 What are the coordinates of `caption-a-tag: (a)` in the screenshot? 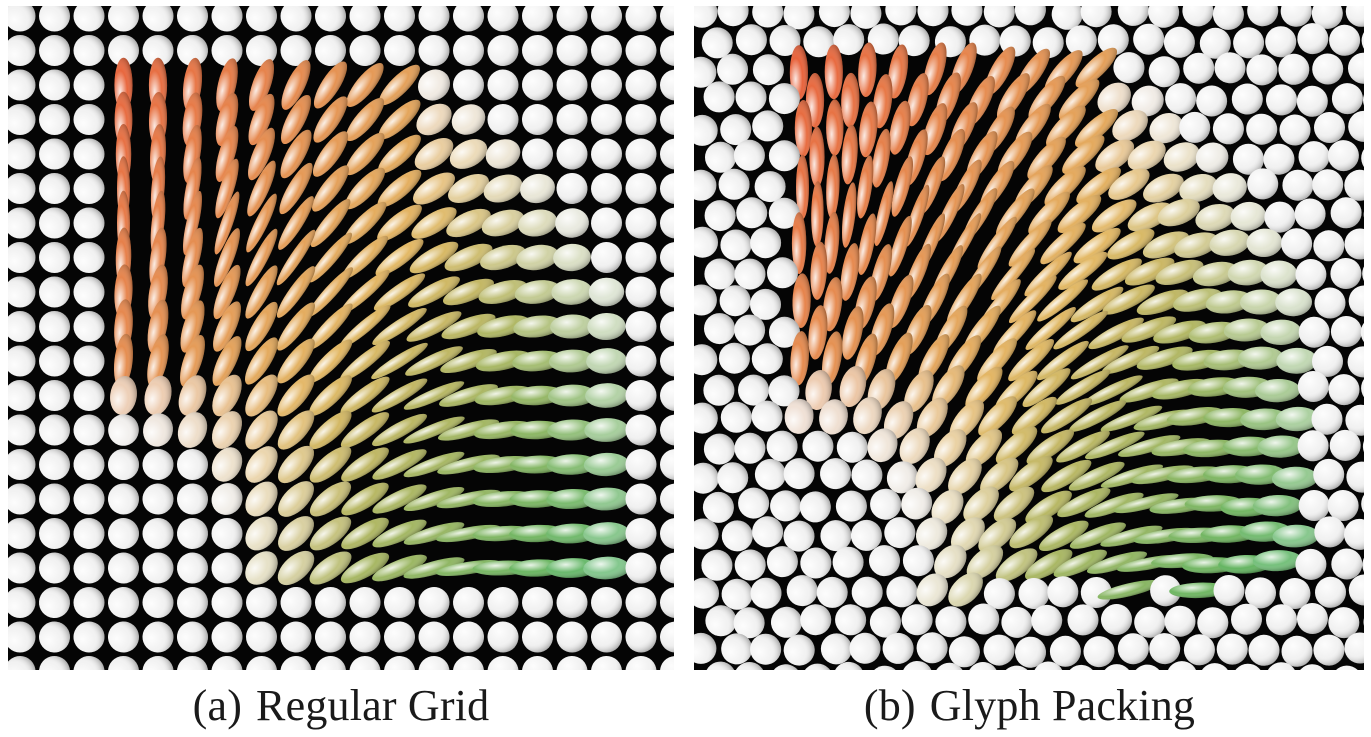 It's located at (217, 705).